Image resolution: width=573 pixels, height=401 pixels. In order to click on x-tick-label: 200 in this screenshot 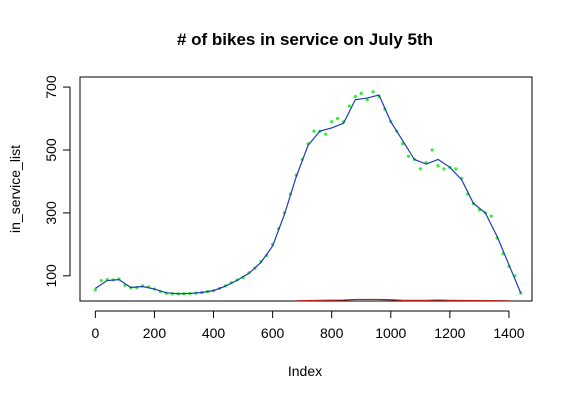, I will do `click(155, 333)`.